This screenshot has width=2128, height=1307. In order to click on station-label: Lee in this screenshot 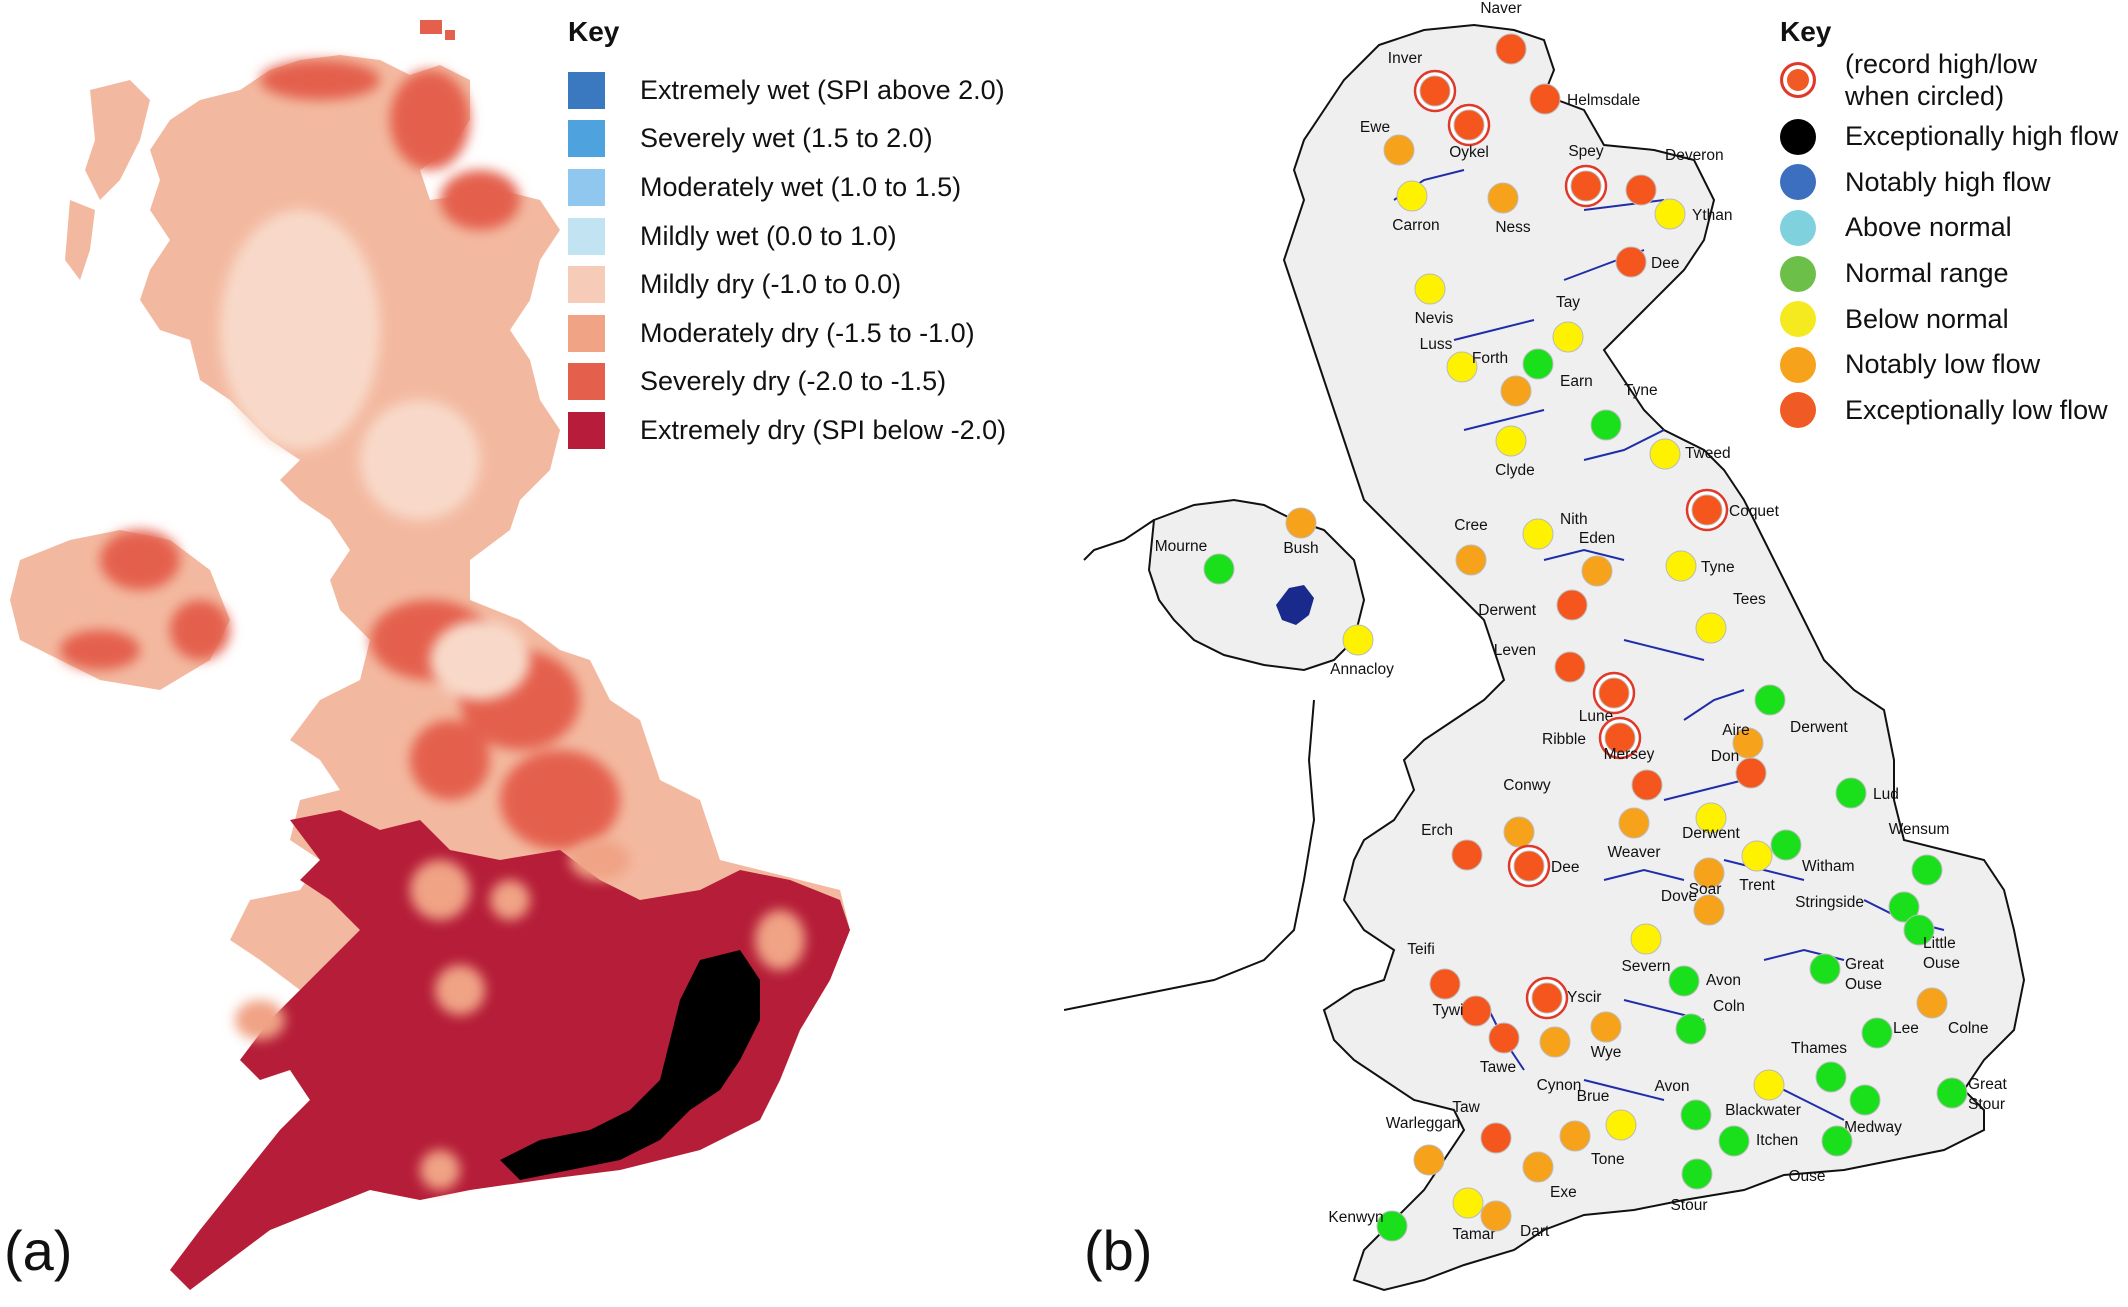, I will do `click(1906, 1028)`.